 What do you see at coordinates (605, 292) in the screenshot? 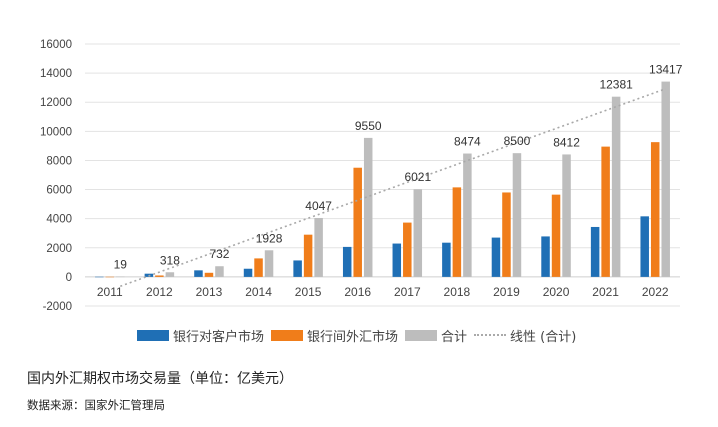
I see `x-tick-label: 2021` at bounding box center [605, 292].